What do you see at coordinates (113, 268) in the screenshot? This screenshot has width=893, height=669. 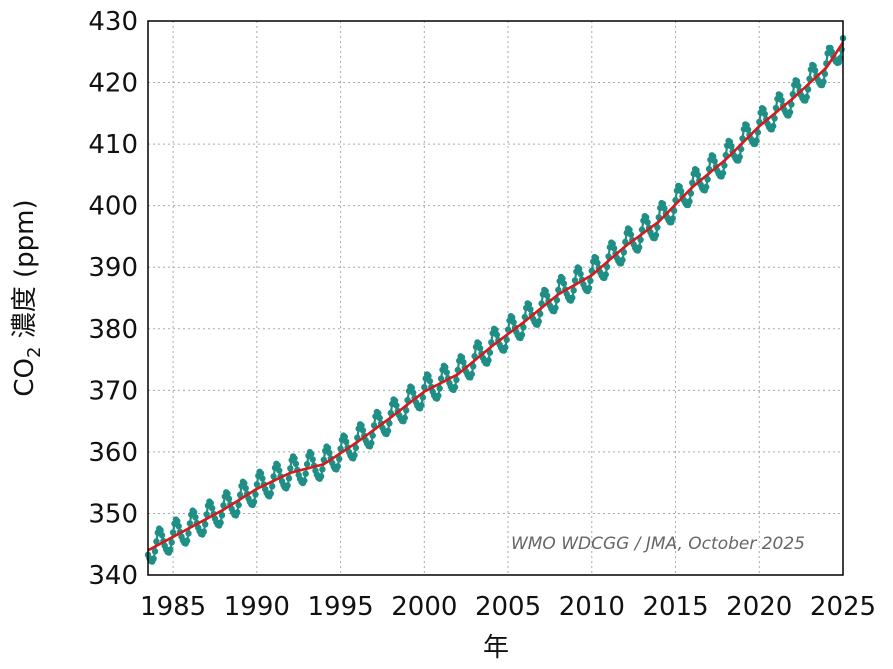 I see `y-tick-label: 390` at bounding box center [113, 268].